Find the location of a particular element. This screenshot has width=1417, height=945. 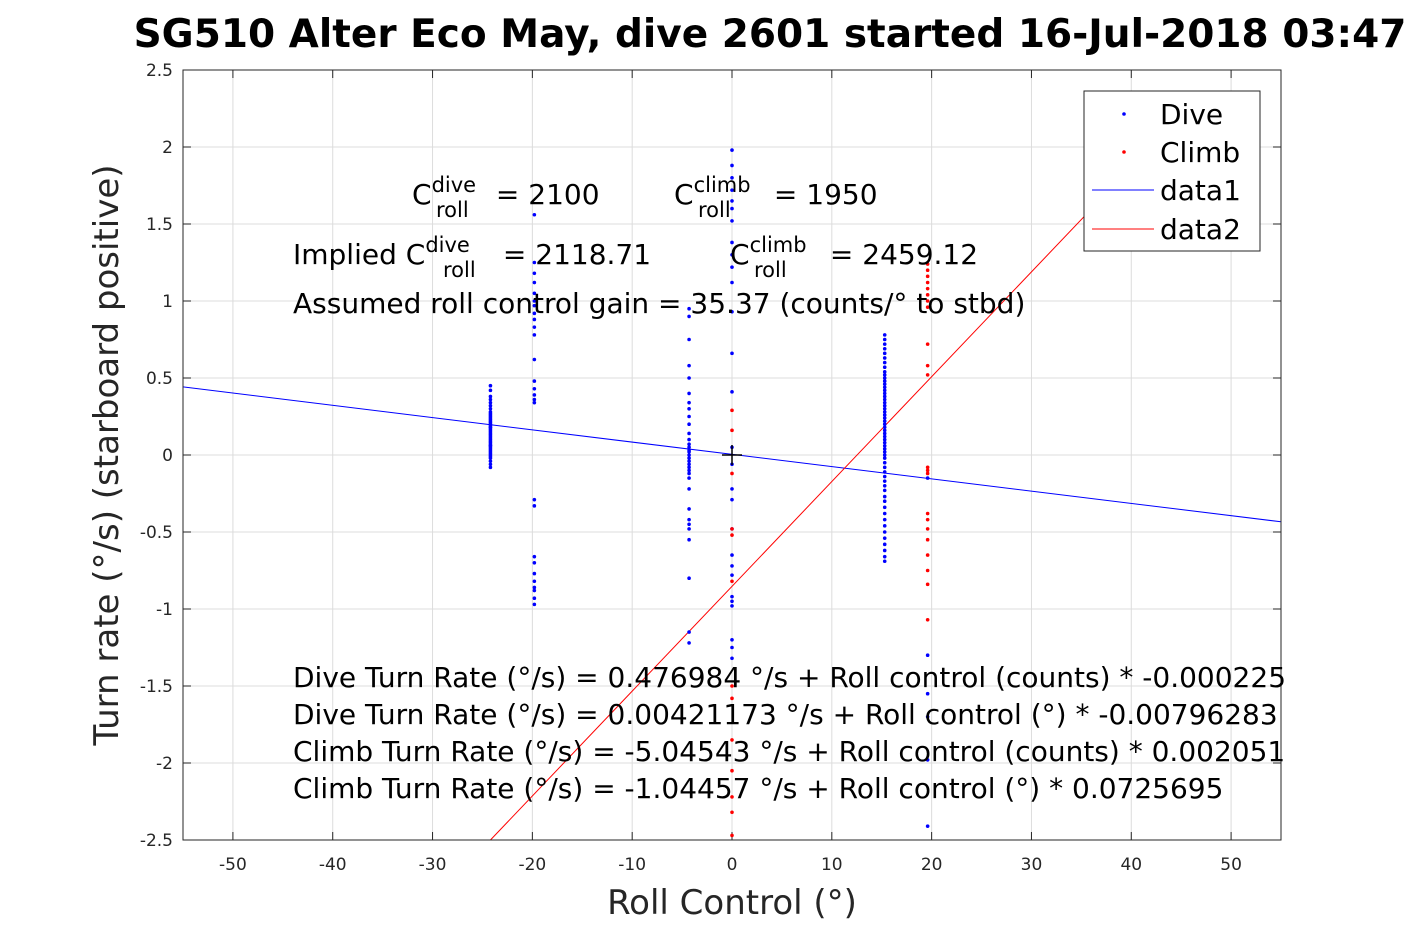

y-tick-label: -1 is located at coordinates (164, 610).